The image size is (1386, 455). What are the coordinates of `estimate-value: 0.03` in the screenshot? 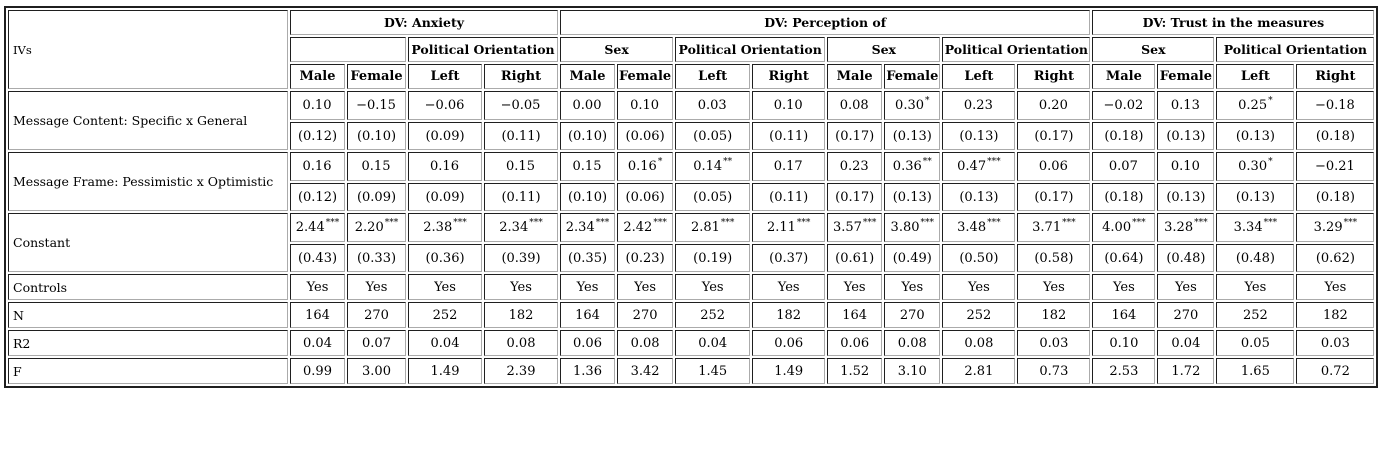 It's located at (712, 105).